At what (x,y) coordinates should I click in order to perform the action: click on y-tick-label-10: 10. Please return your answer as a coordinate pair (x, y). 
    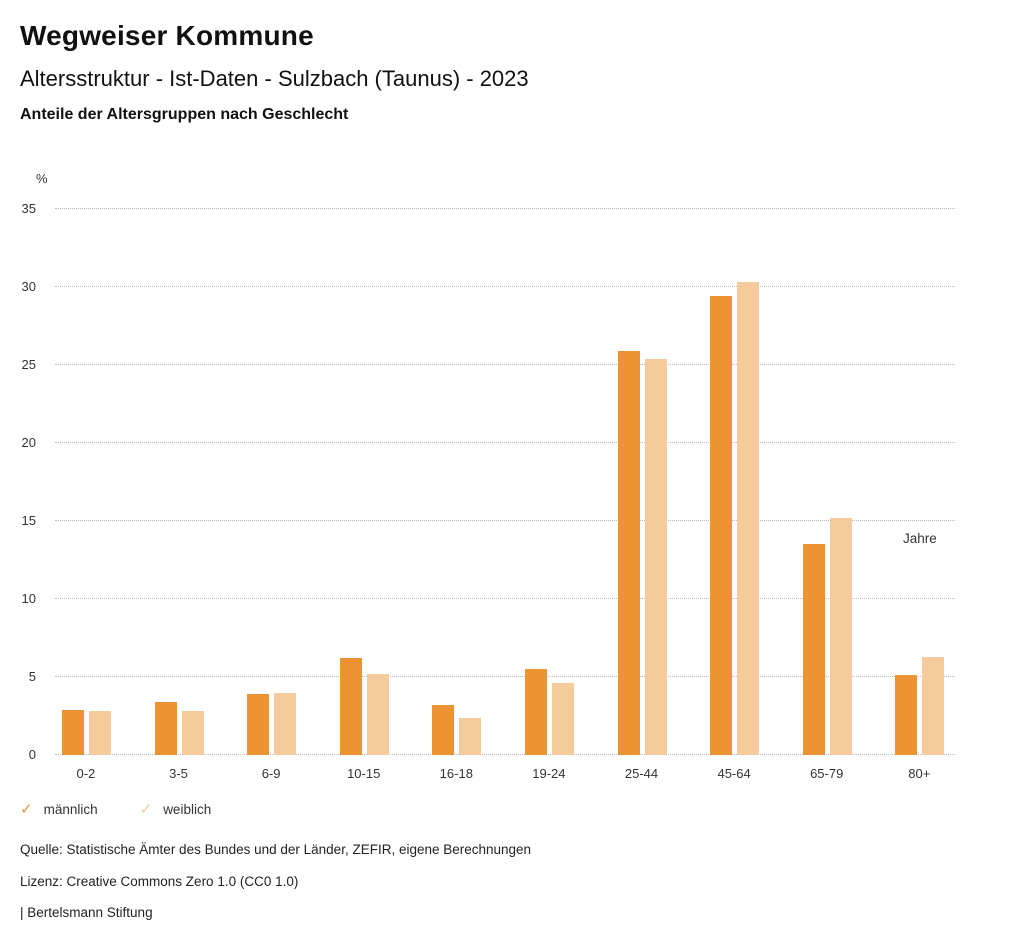
    Looking at the image, I should click on (28, 598).